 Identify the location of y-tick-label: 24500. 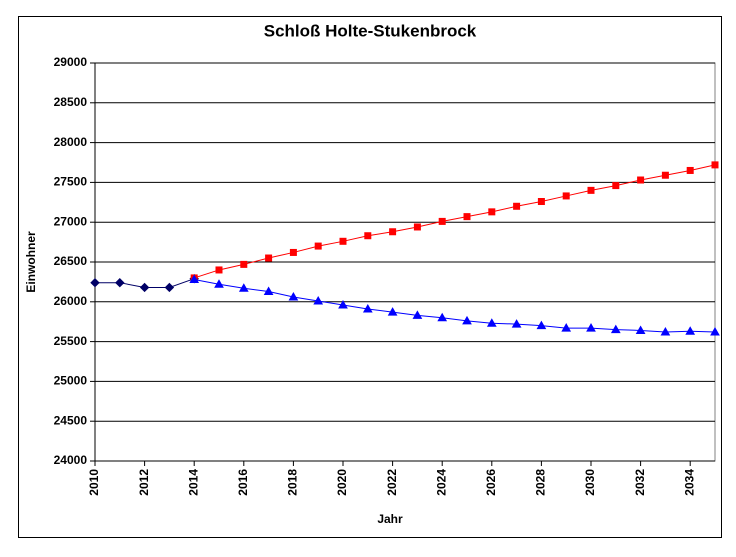
(71, 420).